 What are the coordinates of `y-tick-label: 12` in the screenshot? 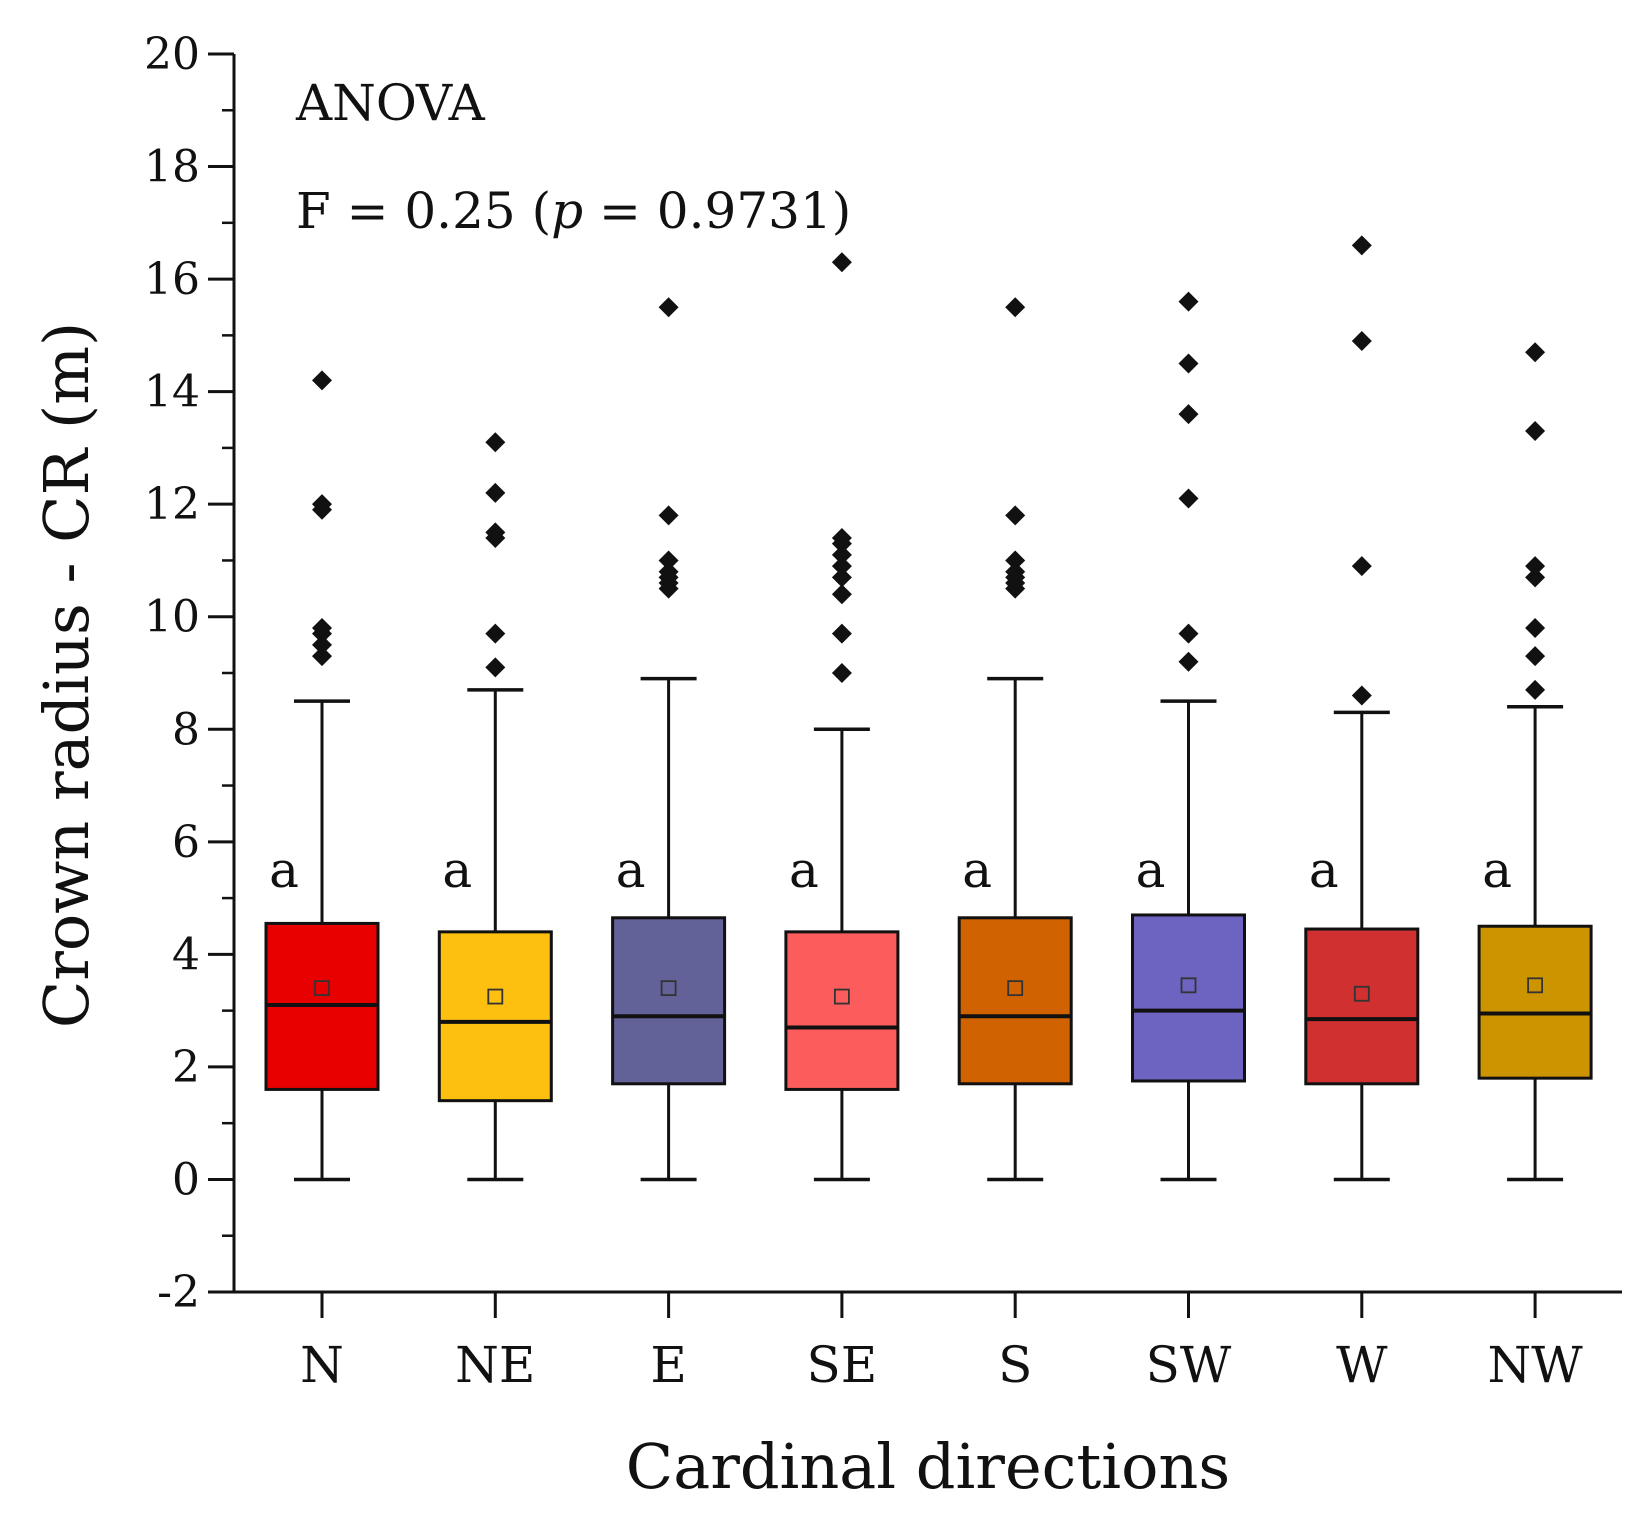 It's located at (172, 504).